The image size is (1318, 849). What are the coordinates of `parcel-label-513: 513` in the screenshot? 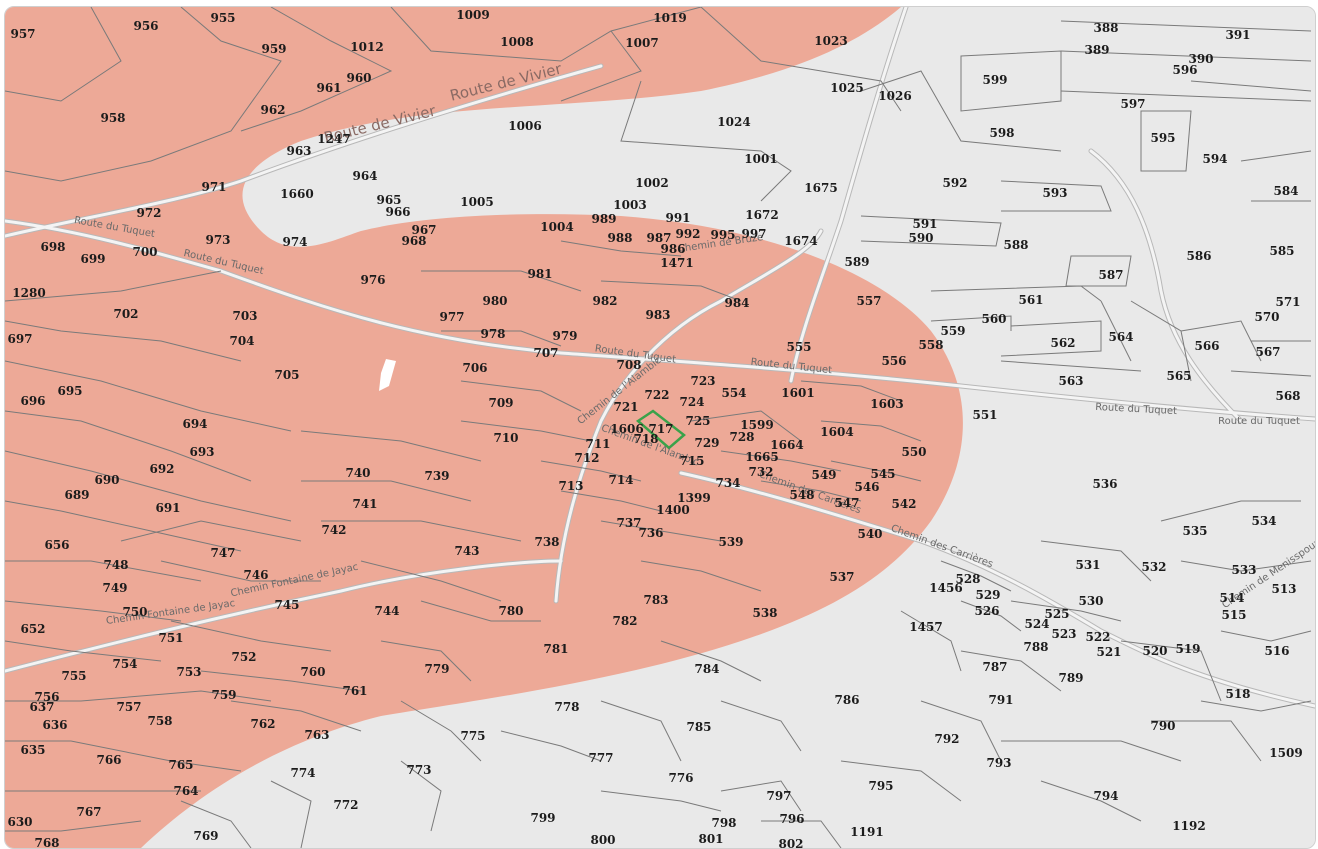 It's located at (1283, 589).